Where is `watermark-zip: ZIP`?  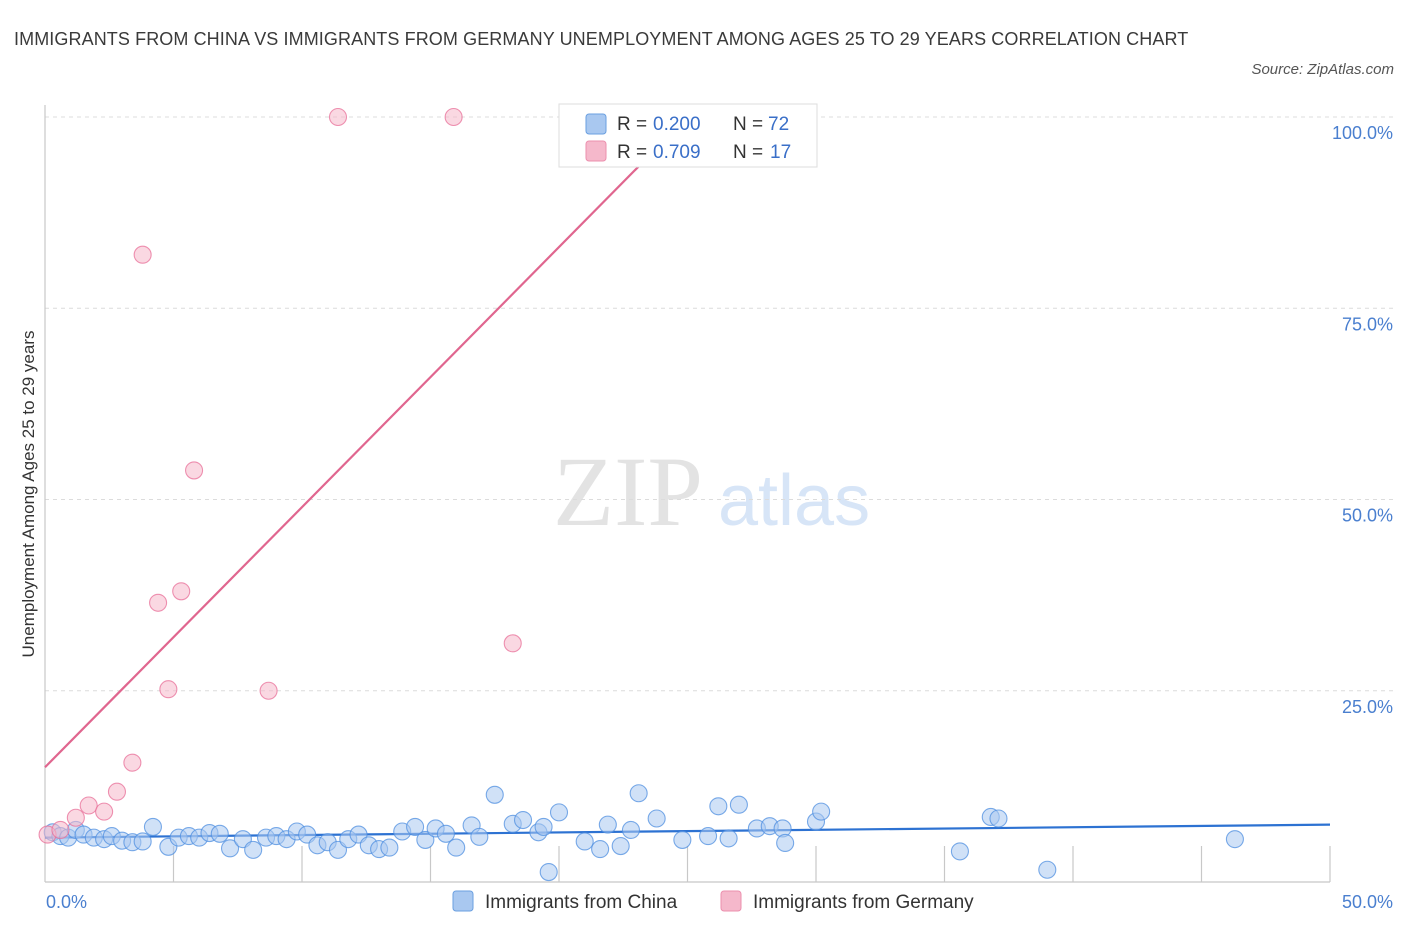 watermark-zip: ZIP is located at coordinates (628, 491).